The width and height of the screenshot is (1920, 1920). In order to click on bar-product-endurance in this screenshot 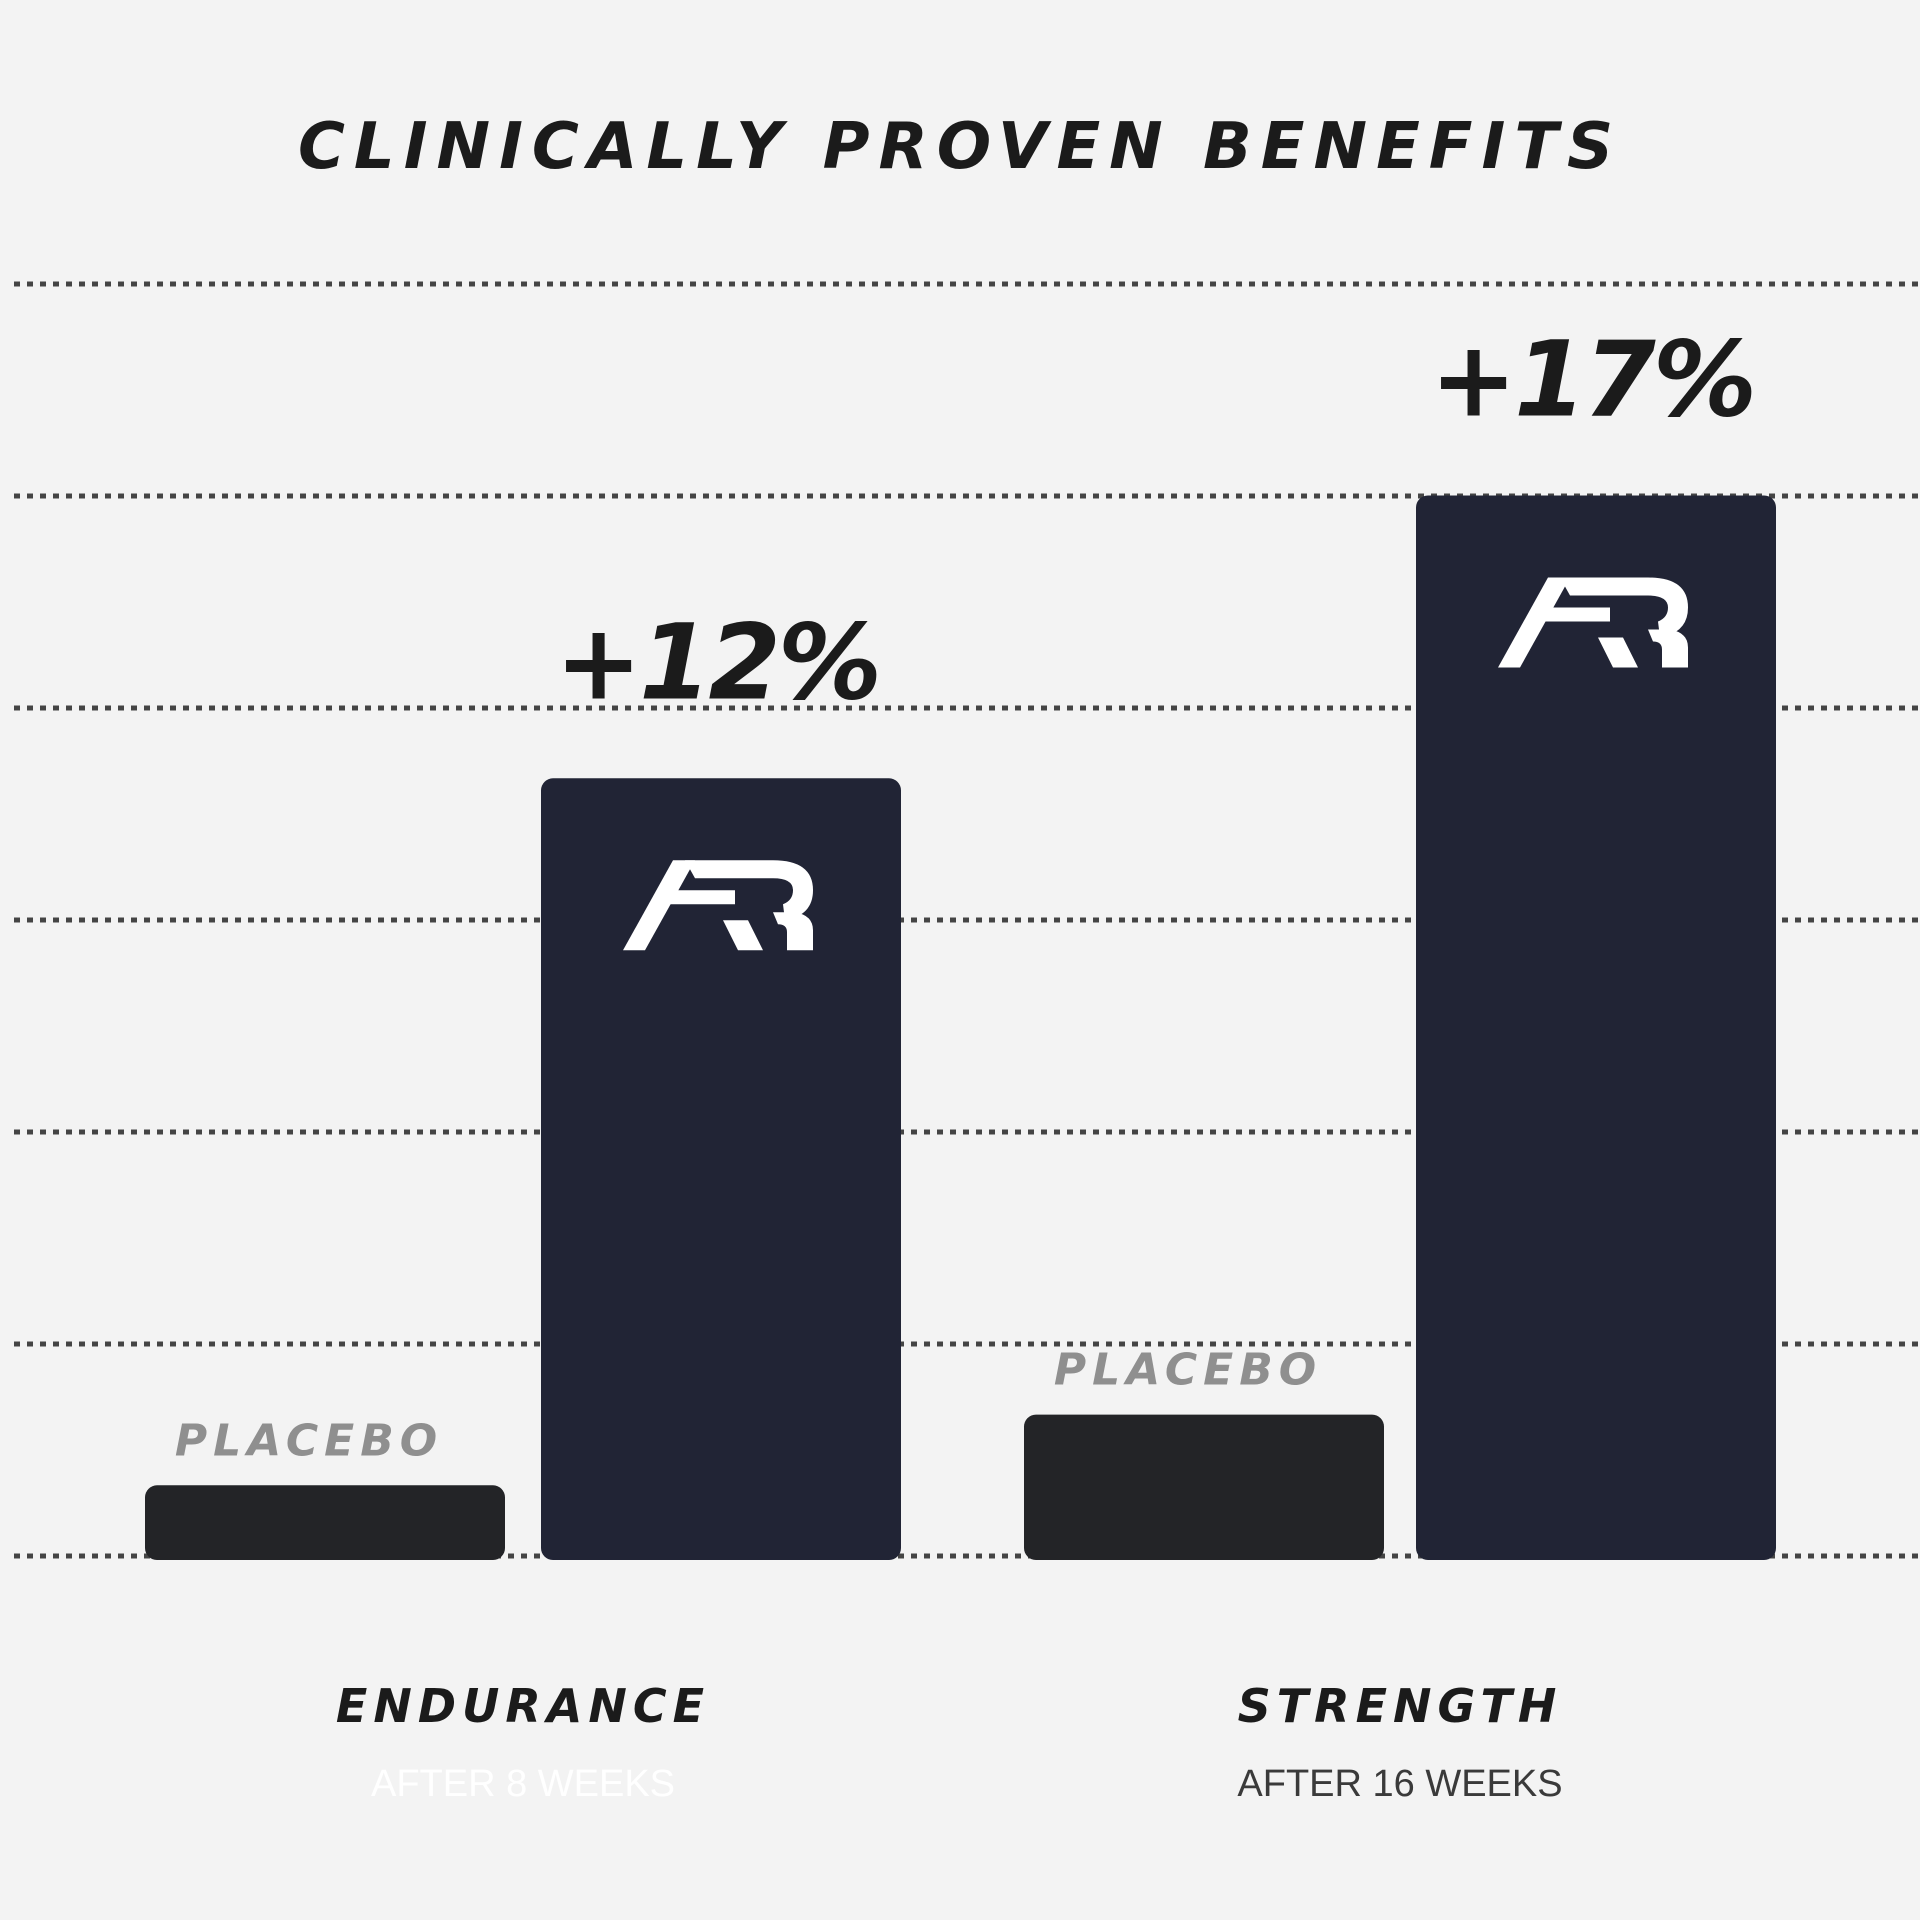, I will do `click(721, 1169)`.